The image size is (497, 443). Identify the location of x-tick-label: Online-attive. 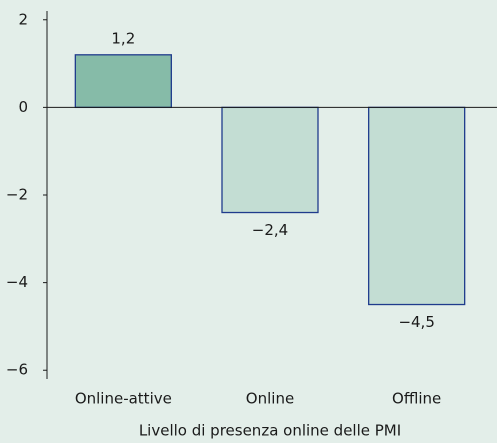
(123, 399).